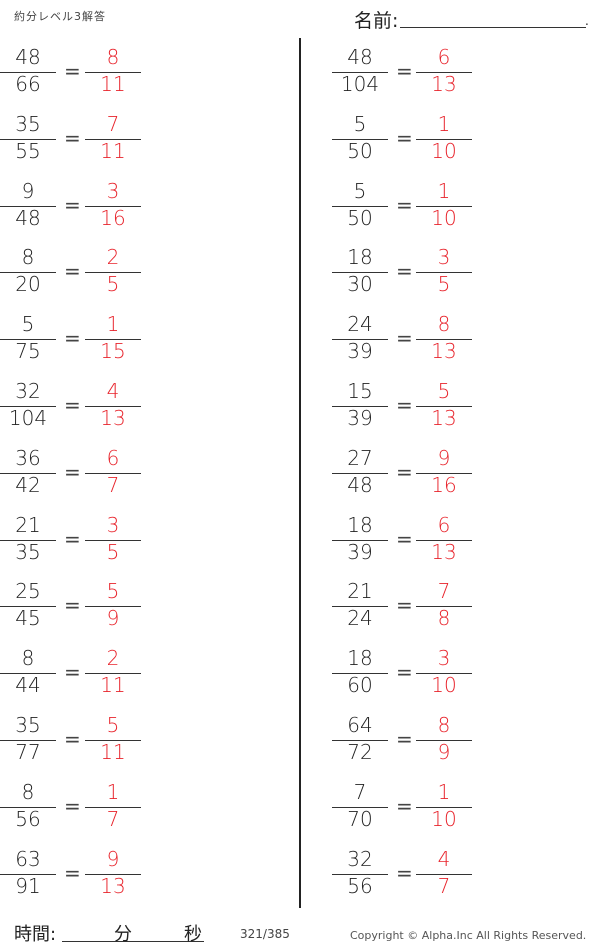 The height and width of the screenshot is (948, 600). What do you see at coordinates (360, 885) in the screenshot?
I see `denominator: 56` at bounding box center [360, 885].